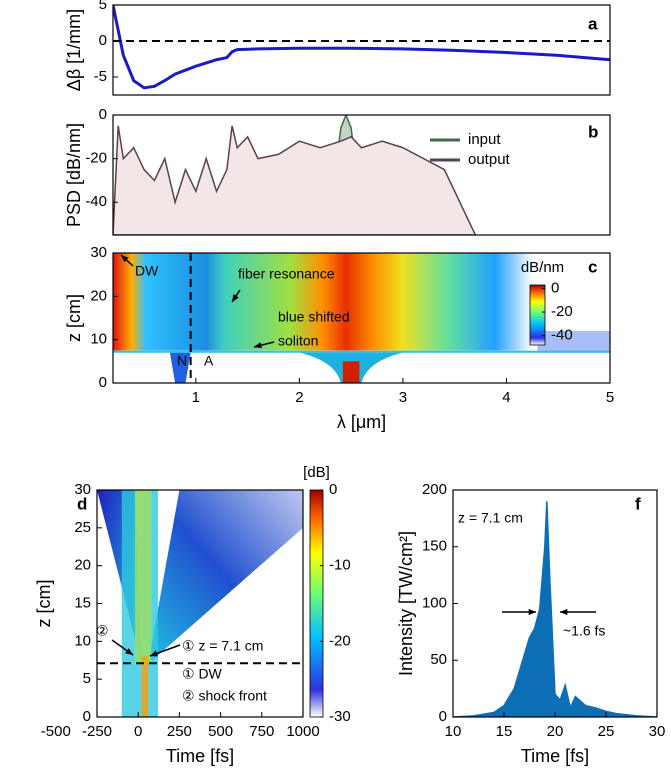  I want to click on y-tick-label: -40, so click(96, 201).